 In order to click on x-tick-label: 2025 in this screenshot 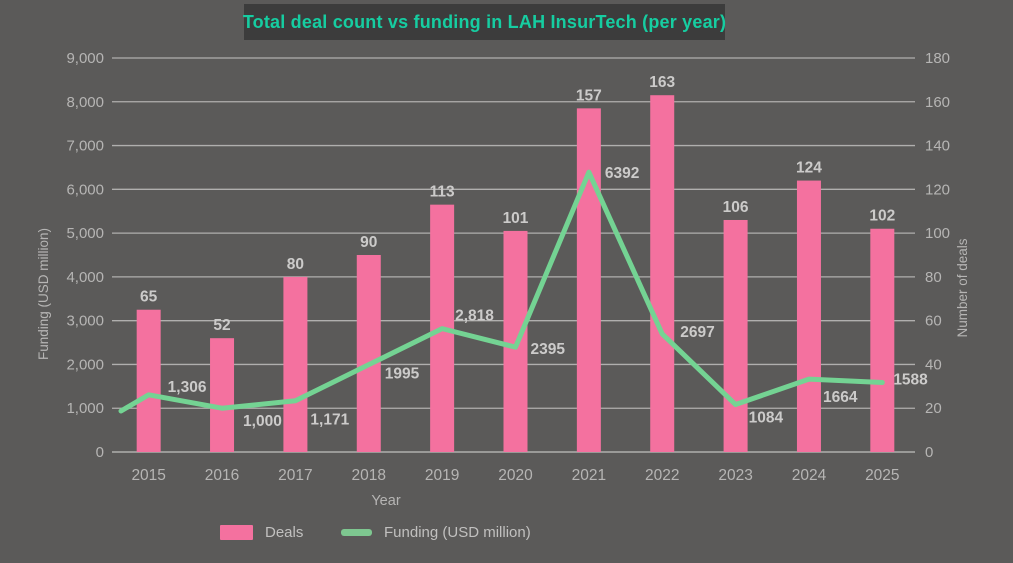, I will do `click(882, 475)`.